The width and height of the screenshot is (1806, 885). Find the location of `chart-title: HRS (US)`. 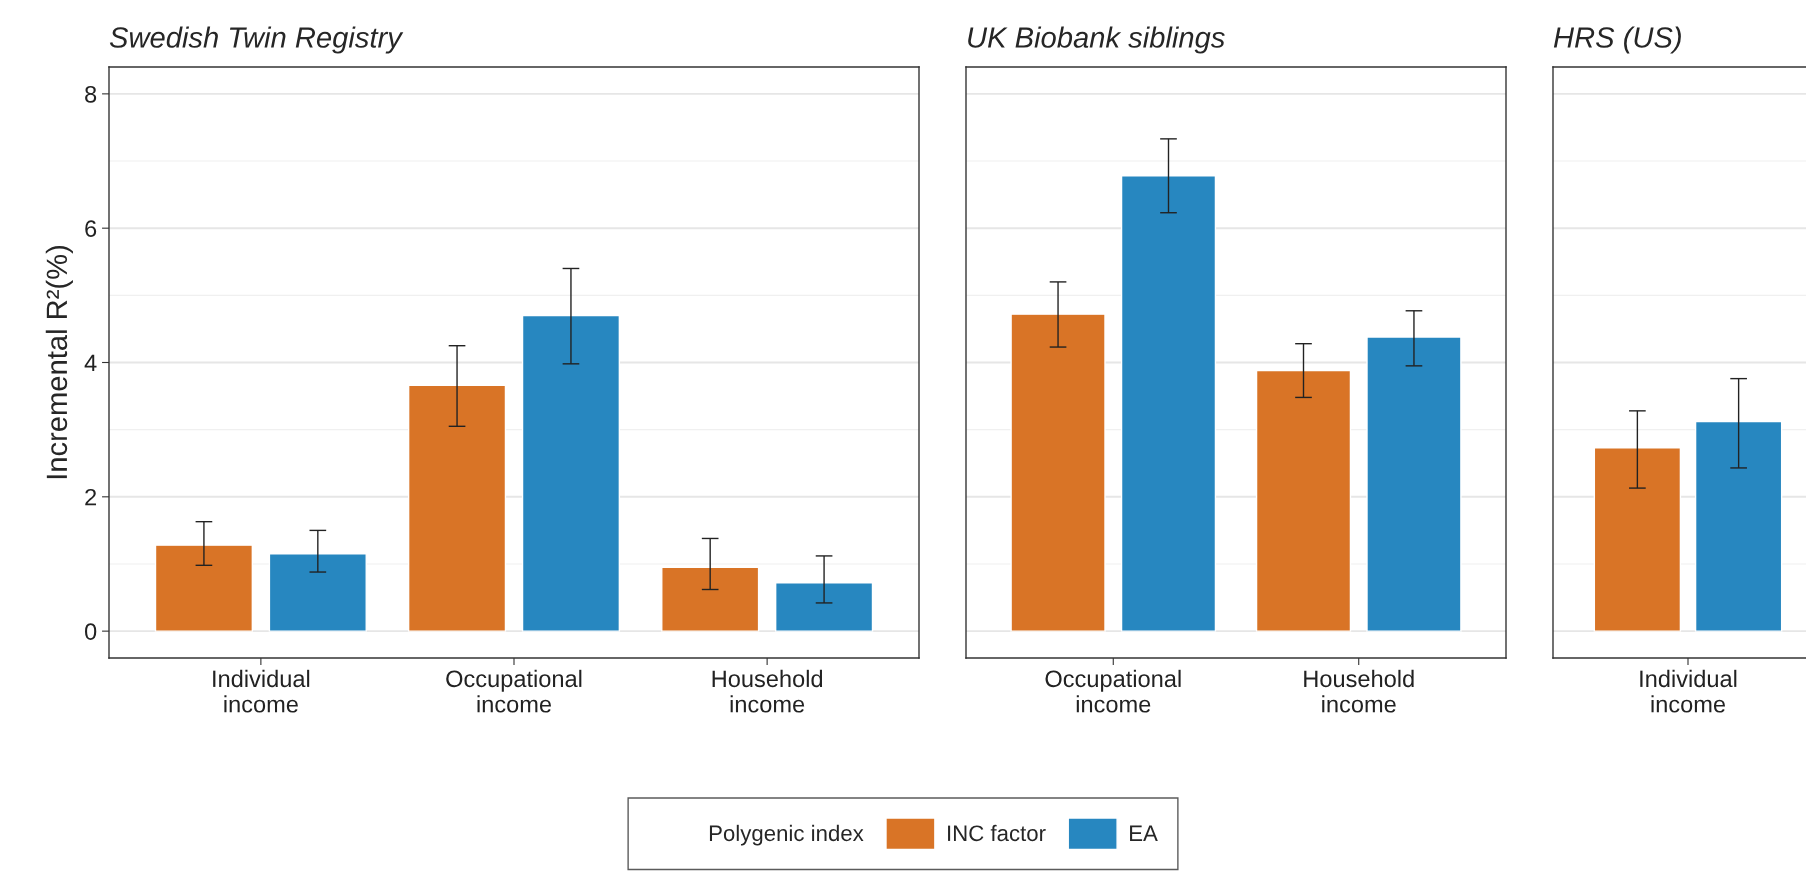

chart-title: HRS (US) is located at coordinates (1617, 40).